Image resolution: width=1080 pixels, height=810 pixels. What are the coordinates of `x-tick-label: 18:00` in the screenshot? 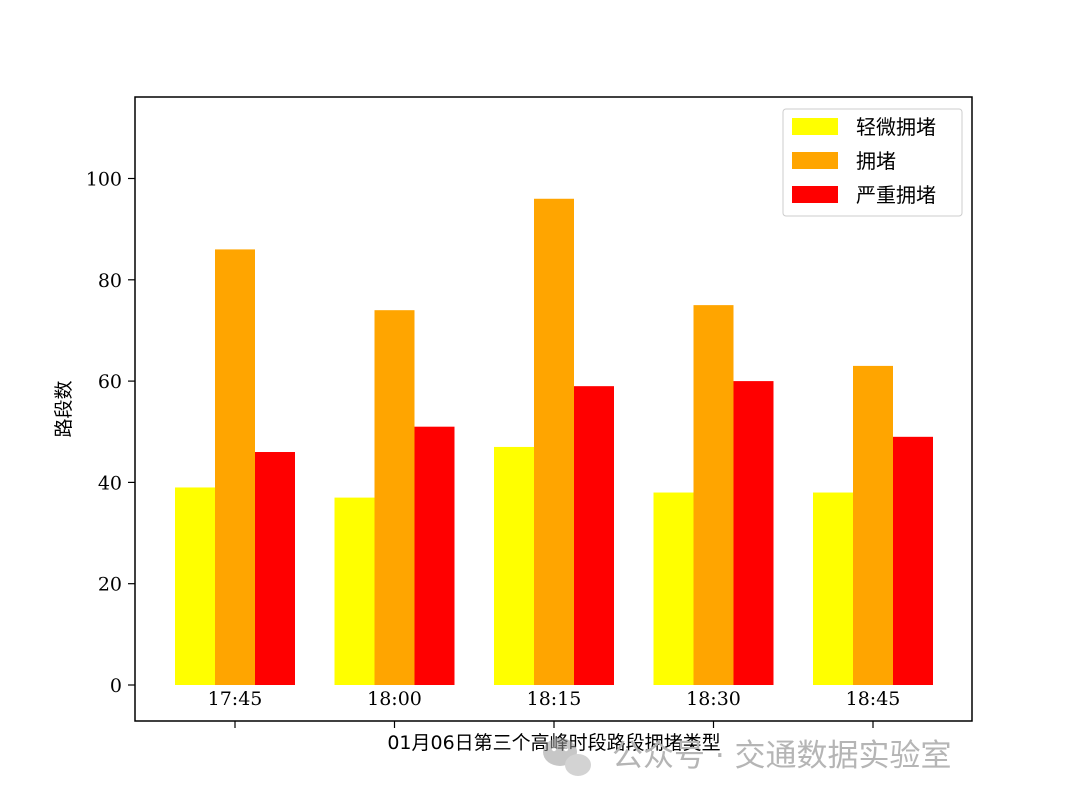 It's located at (394, 699).